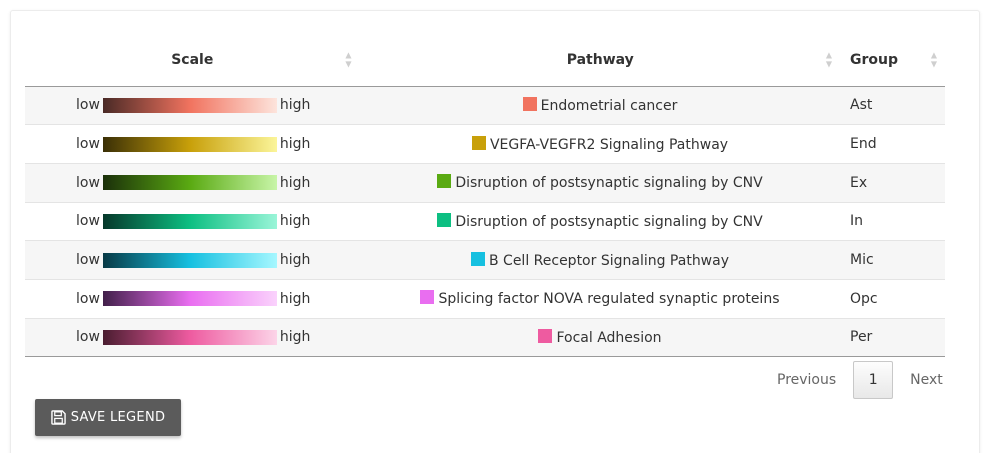 Image resolution: width=983 pixels, height=453 pixels. What do you see at coordinates (609, 144) in the screenshot?
I see `pathway-name: VEGFA-VEGFR2 Signaling Pathway` at bounding box center [609, 144].